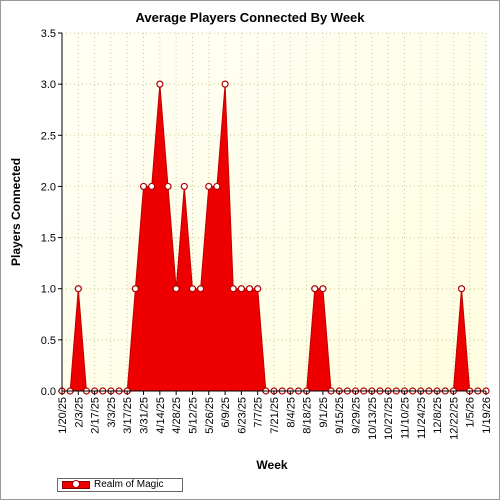 The height and width of the screenshot is (500, 500). Describe the element at coordinates (63, 415) in the screenshot. I see `x-tick-label: 1/20/25` at that location.